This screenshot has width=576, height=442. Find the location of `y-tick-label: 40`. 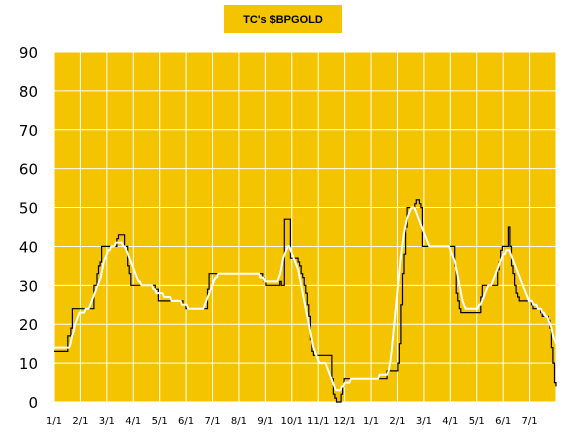

y-tick-label: 40 is located at coordinates (28, 247).